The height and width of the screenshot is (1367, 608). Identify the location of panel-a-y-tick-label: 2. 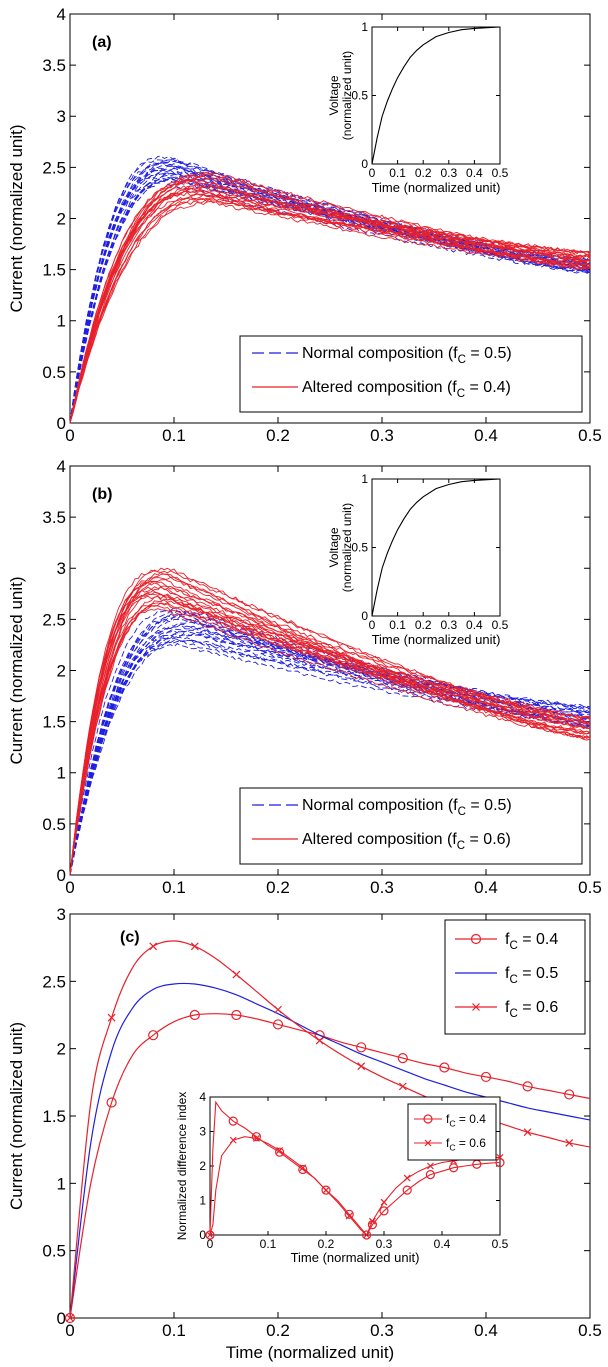
(61, 218).